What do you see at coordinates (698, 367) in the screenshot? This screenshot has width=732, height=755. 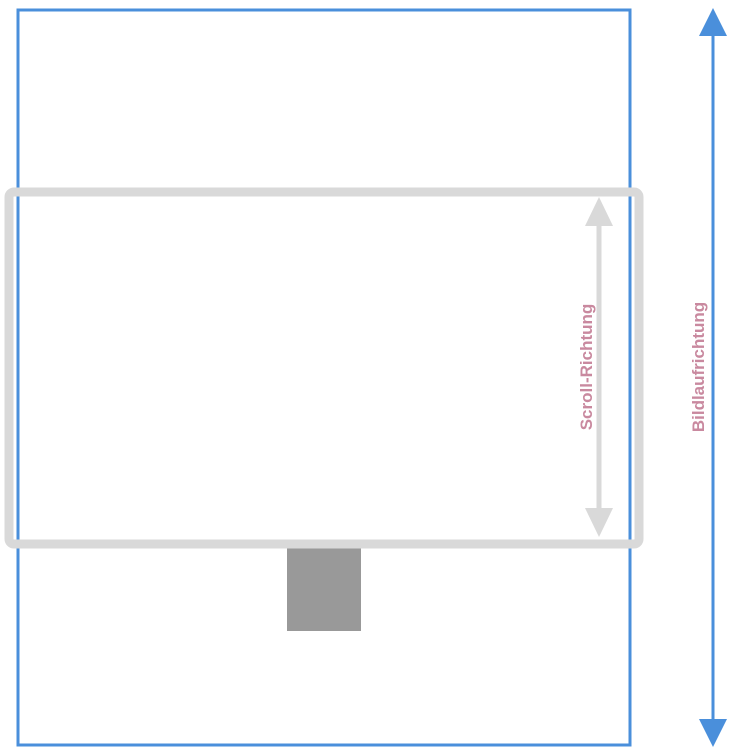 I see `image-direction-label: Bildlaufrichtung` at bounding box center [698, 367].